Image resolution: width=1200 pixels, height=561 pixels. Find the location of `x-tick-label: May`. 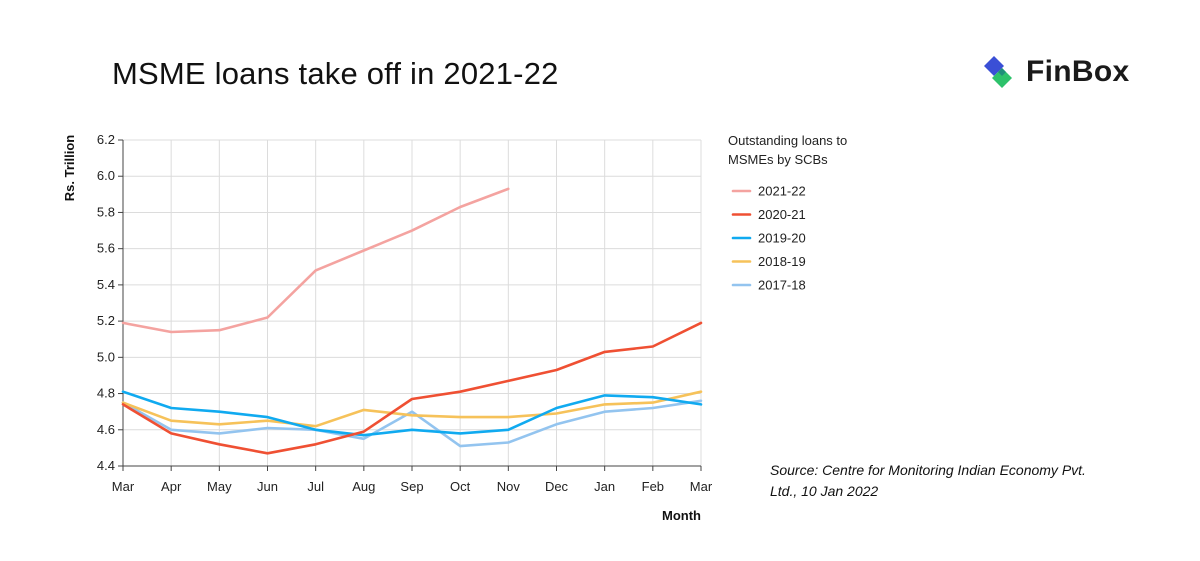

x-tick-label: May is located at coordinates (219, 486).